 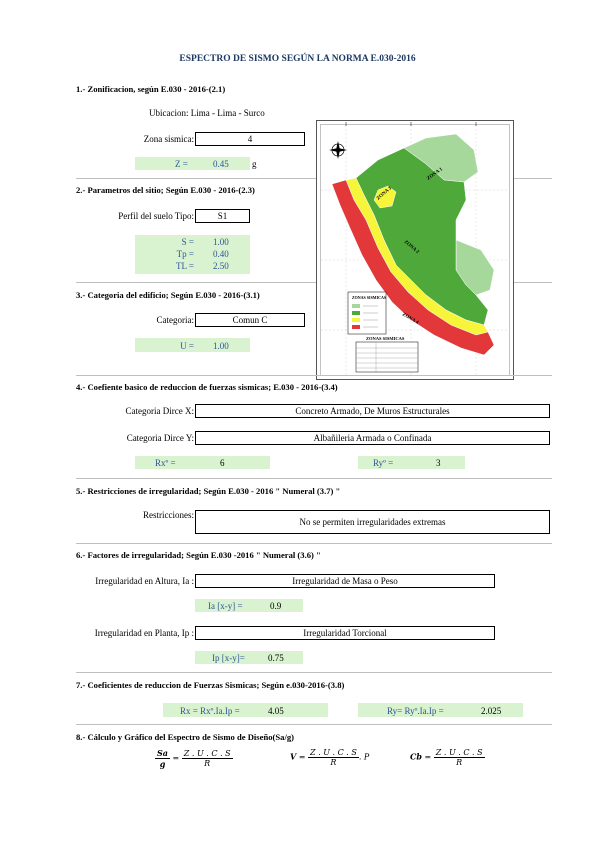 What do you see at coordinates (372, 438) in the screenshot?
I see `dirce-y-field: Albañileria Armada o Confinada` at bounding box center [372, 438].